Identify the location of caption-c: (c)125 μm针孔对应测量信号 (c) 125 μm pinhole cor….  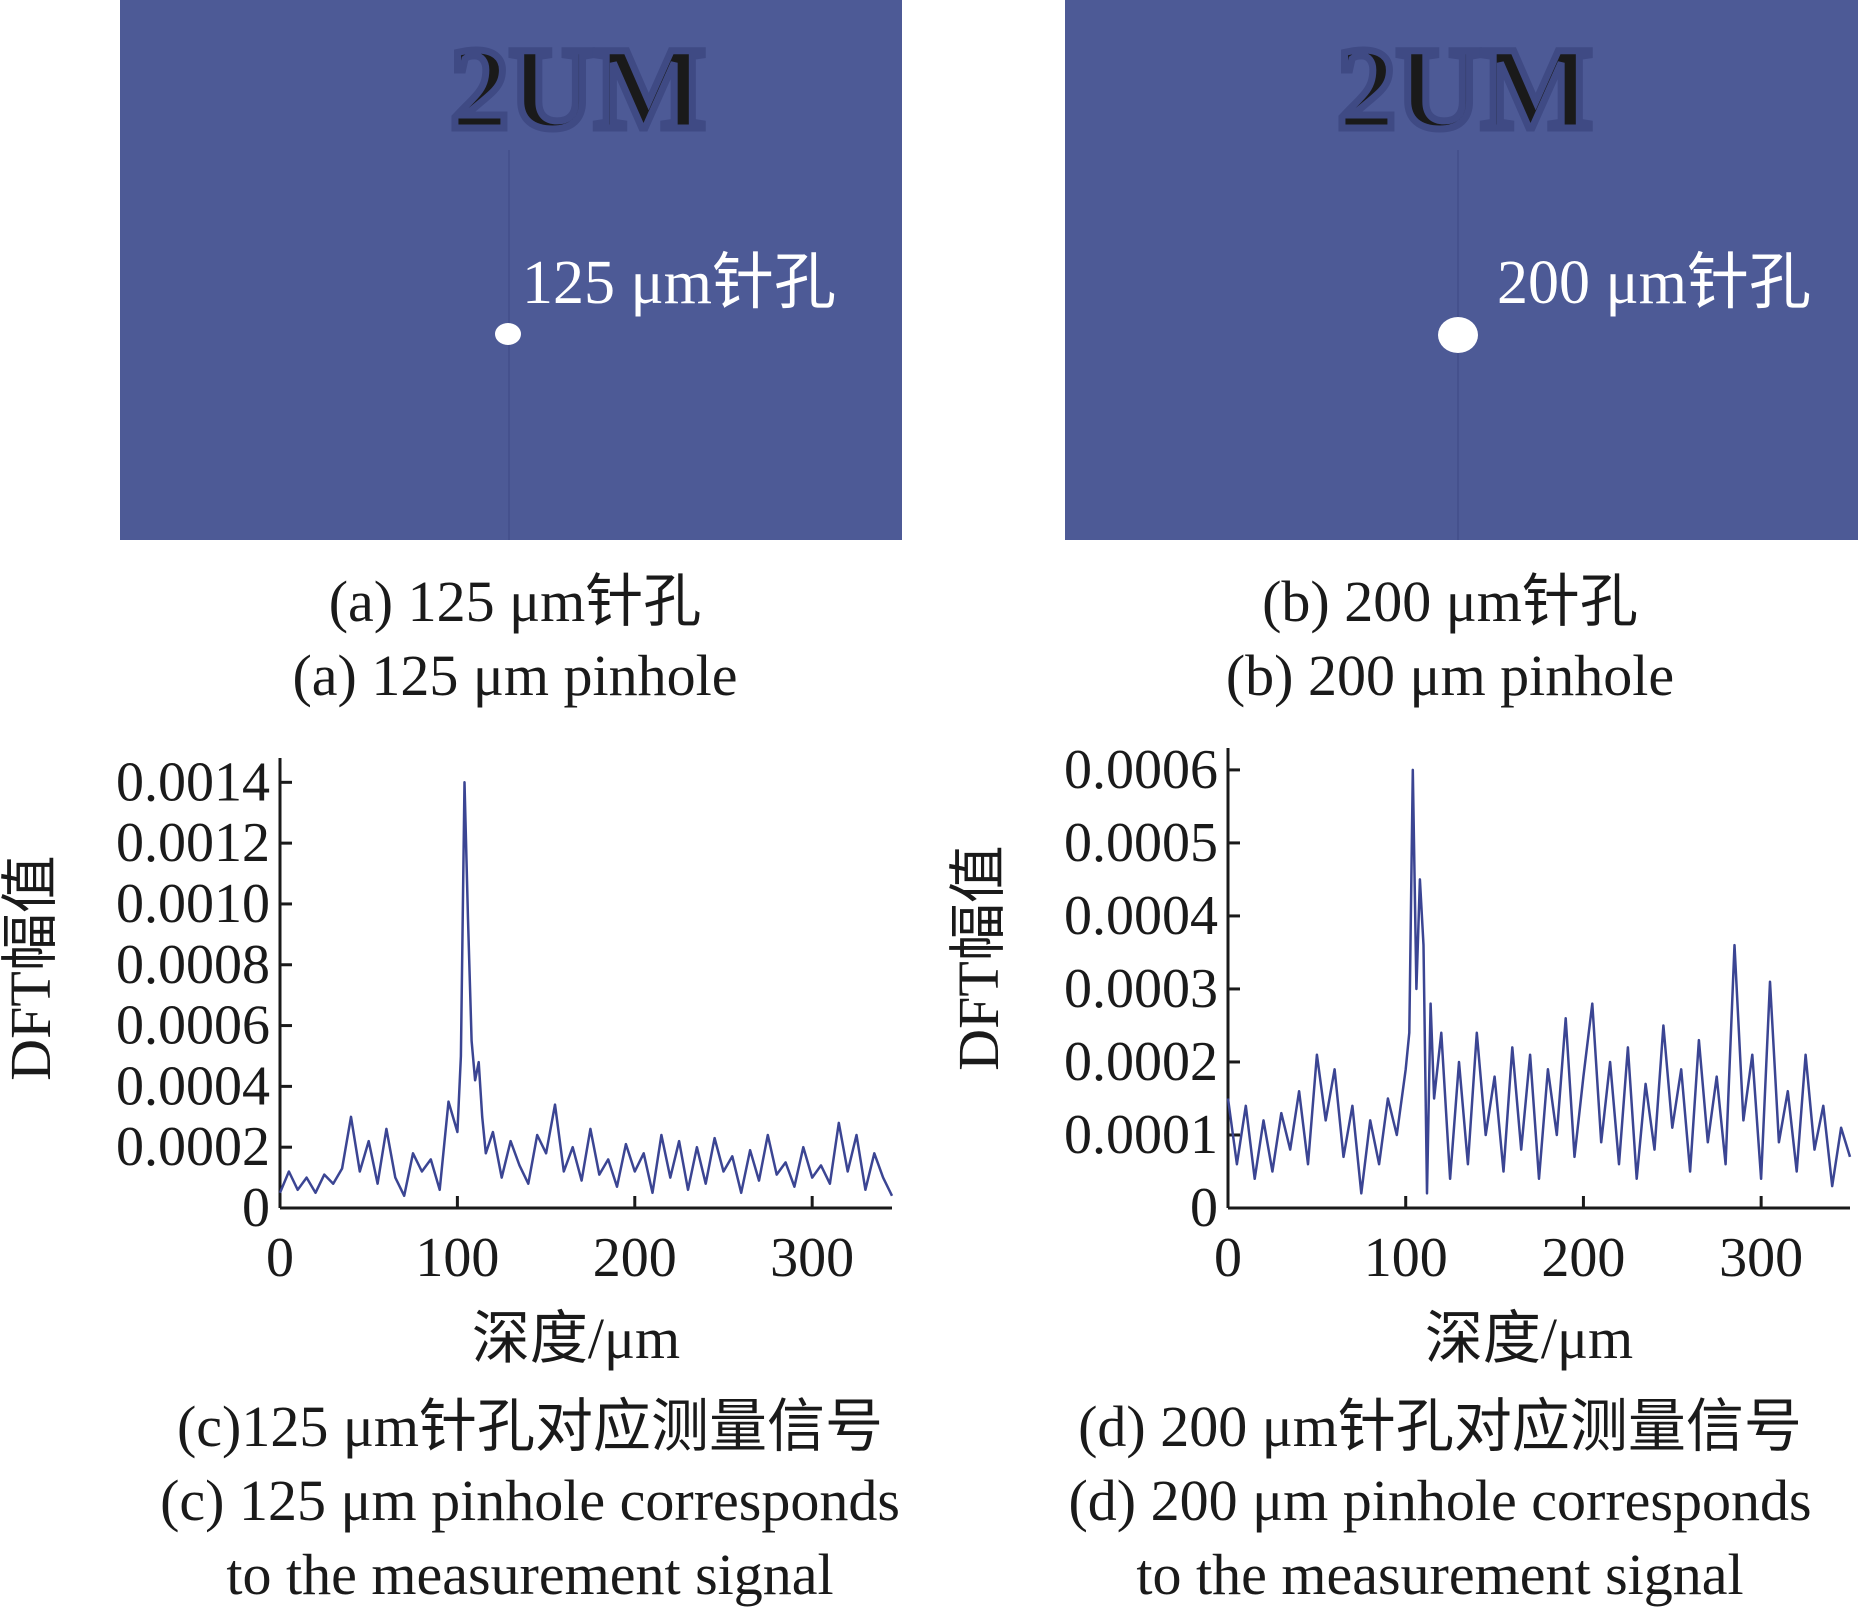
(530, 1501).